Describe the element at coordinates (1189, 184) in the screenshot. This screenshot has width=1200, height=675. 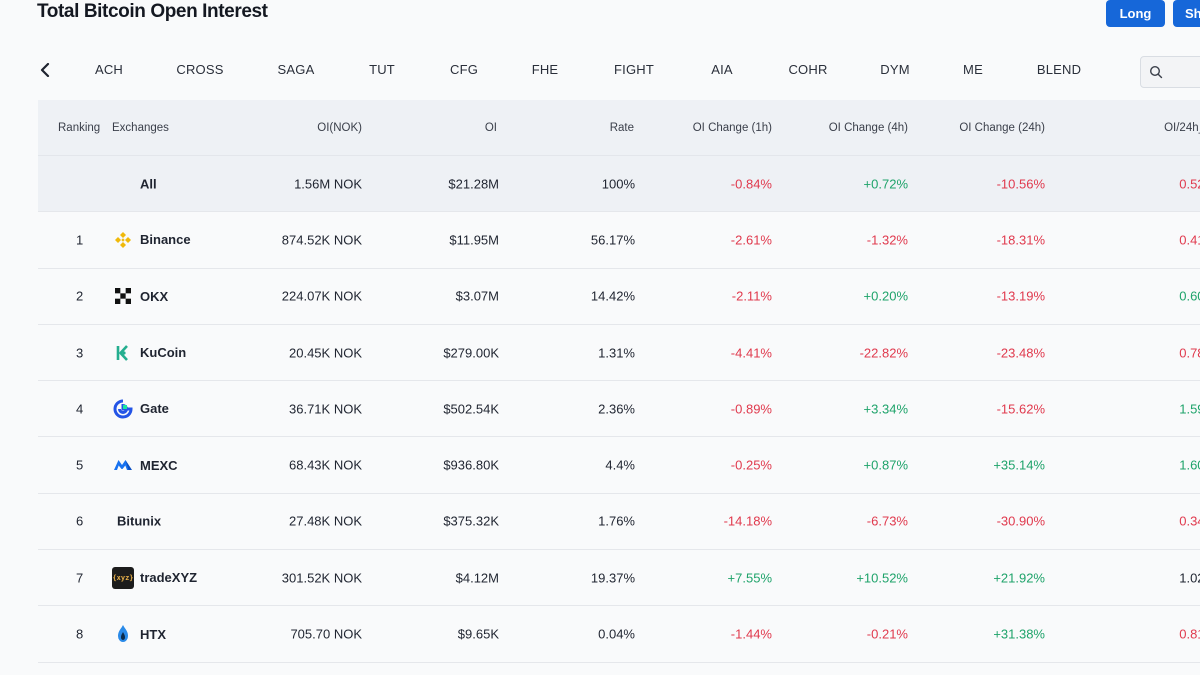
I see `oi-vol-ratio: 0.5278` at that location.